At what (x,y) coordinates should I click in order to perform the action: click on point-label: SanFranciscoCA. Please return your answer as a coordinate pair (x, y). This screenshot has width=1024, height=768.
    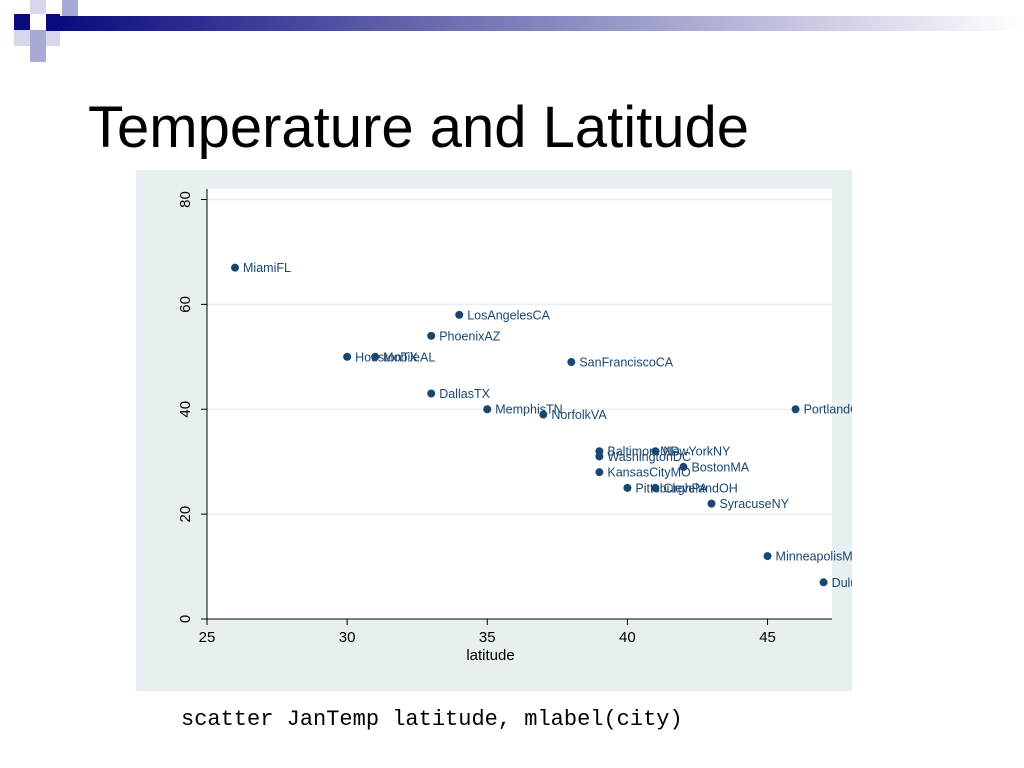
    Looking at the image, I should click on (626, 363).